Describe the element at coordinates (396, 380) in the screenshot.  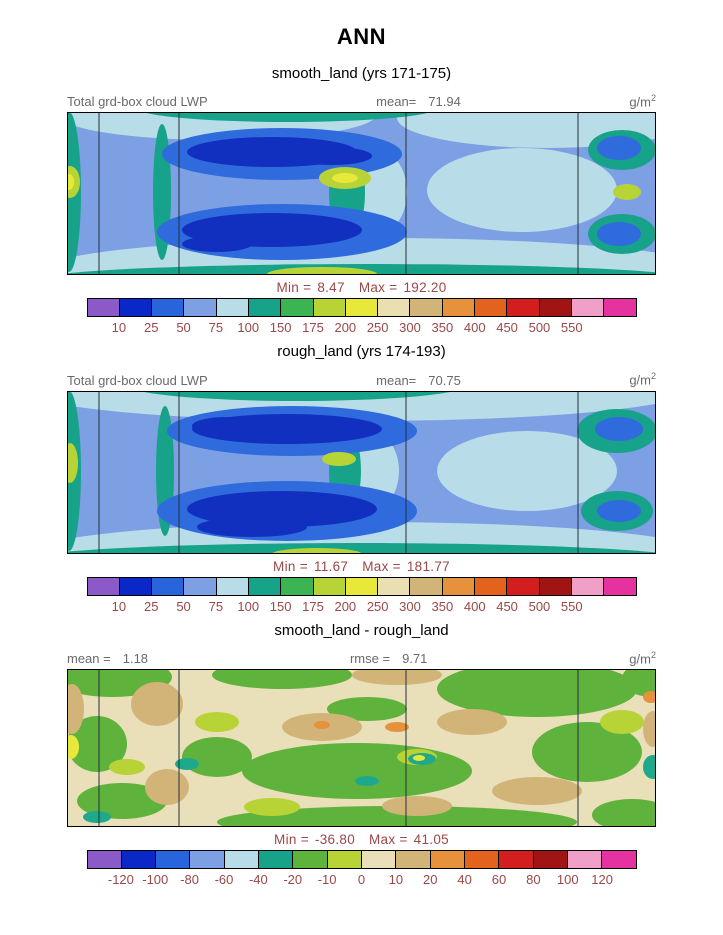
I see `mean-label: mean=` at that location.